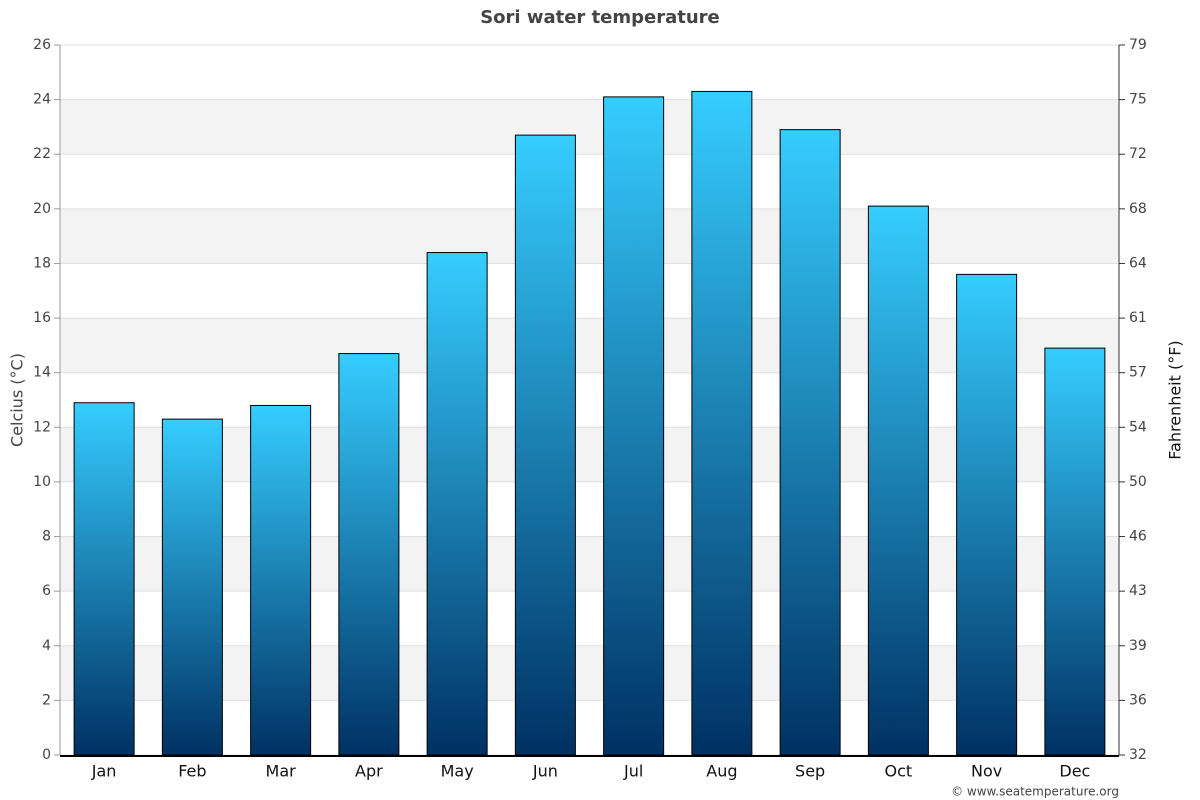 The height and width of the screenshot is (800, 1200). I want to click on x-tick-label: Apr, so click(369, 771).